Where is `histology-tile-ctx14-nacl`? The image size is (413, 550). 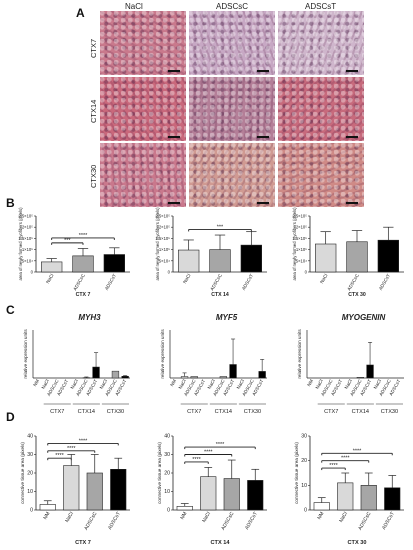 histology-tile-ctx14-nacl is located at coordinates (143, 109).